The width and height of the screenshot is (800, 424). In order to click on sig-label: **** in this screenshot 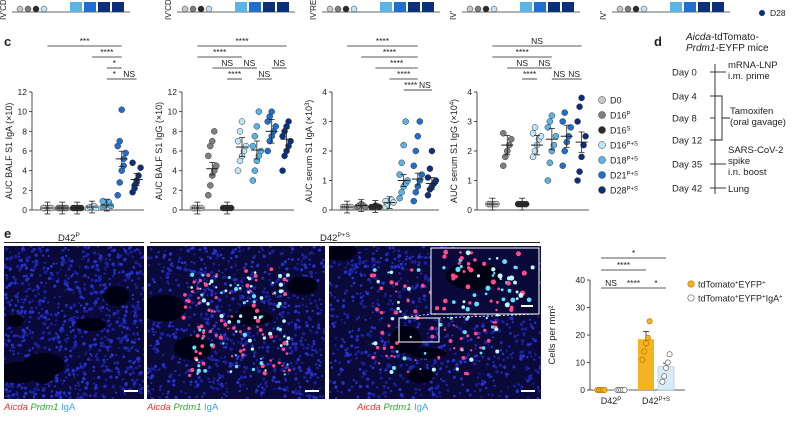, I will do `click(397, 63)`.